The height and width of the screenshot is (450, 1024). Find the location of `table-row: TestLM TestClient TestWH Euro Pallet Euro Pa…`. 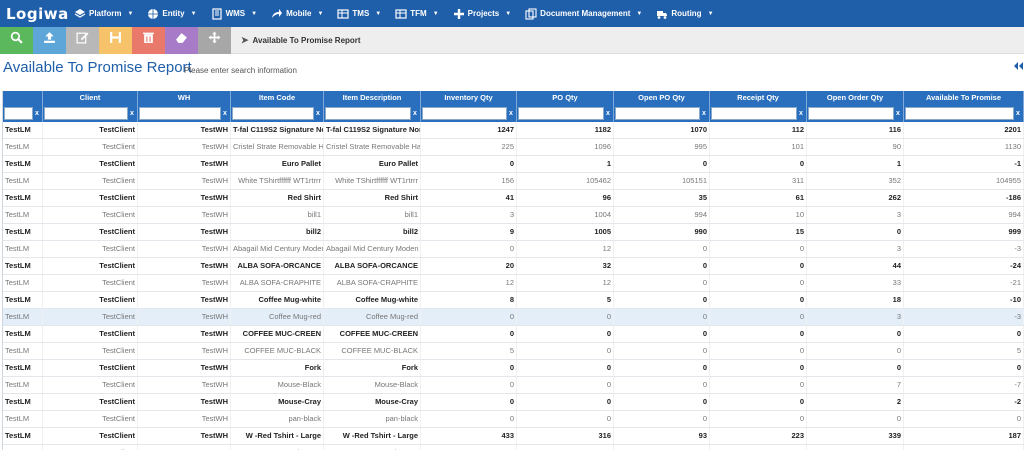

table-row: TestLM TestClient TestWH Euro Pallet Euro Pa… is located at coordinates (513, 164).